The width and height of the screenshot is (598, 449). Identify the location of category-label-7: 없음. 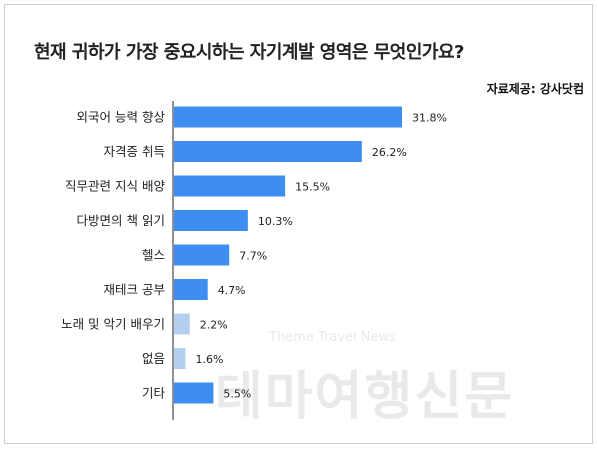
(153, 358).